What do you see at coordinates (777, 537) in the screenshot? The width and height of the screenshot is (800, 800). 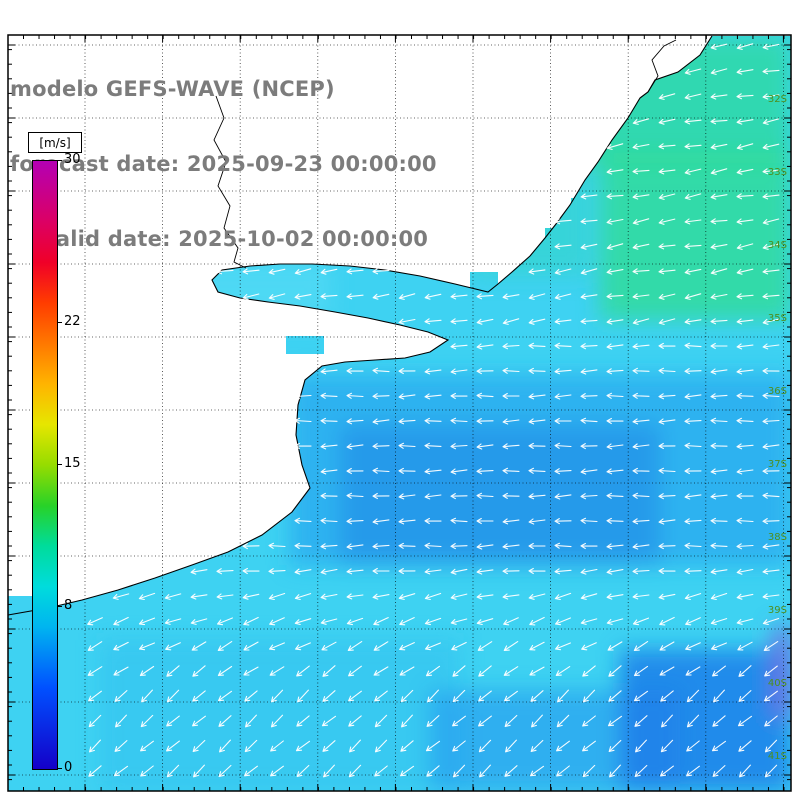 I see `lat-label: 38S` at bounding box center [777, 537].